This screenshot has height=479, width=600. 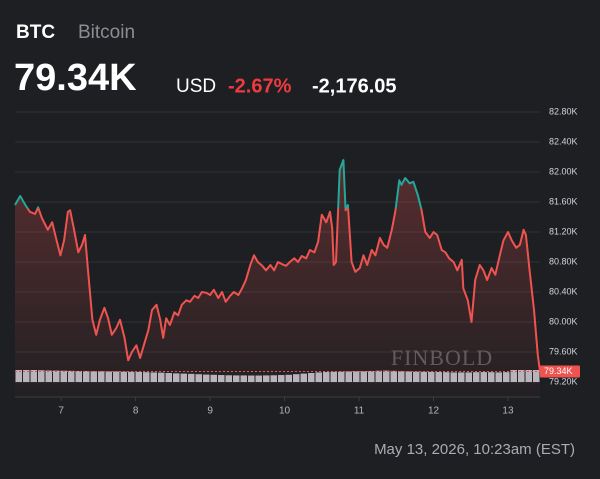 I want to click on x-tick-label: 13, so click(x=508, y=411).